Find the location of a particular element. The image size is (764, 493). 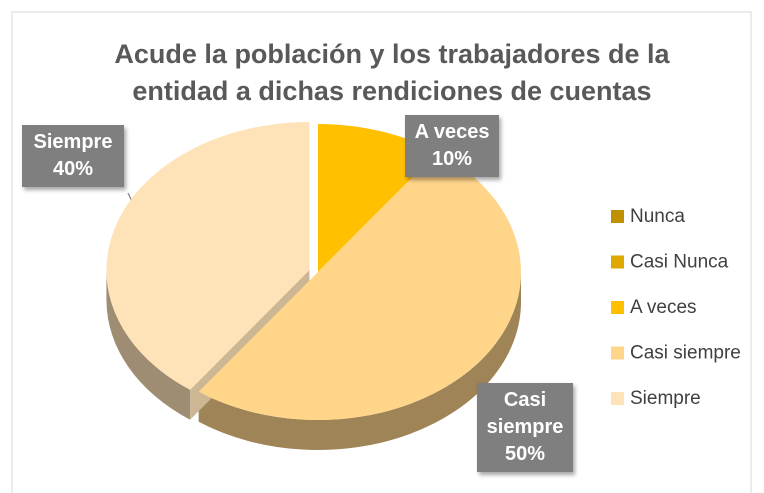

legend-label: Casi siempre is located at coordinates (685, 353).